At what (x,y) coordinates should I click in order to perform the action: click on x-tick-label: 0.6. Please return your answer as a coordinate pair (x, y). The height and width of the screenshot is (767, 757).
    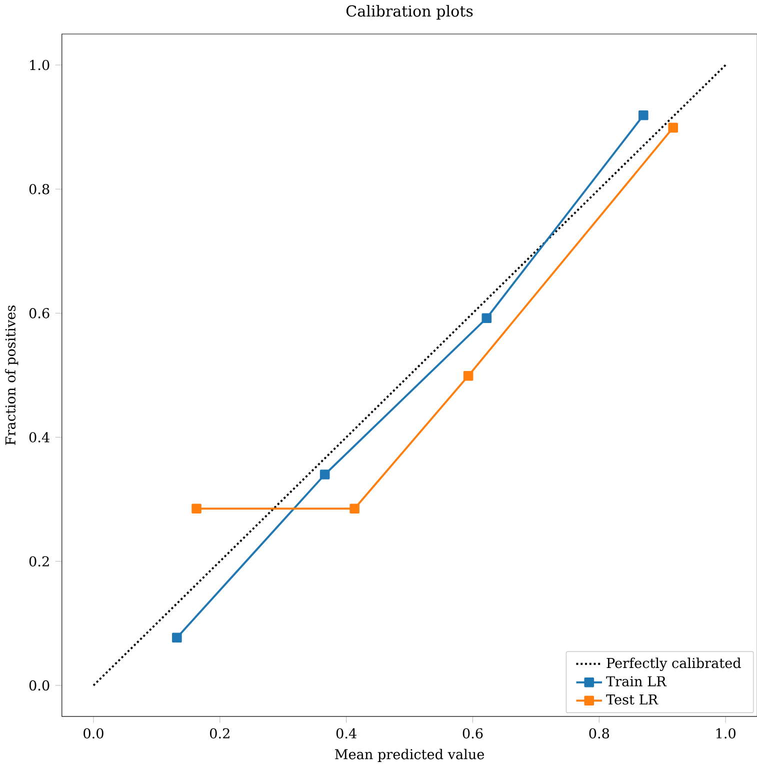
    Looking at the image, I should click on (472, 733).